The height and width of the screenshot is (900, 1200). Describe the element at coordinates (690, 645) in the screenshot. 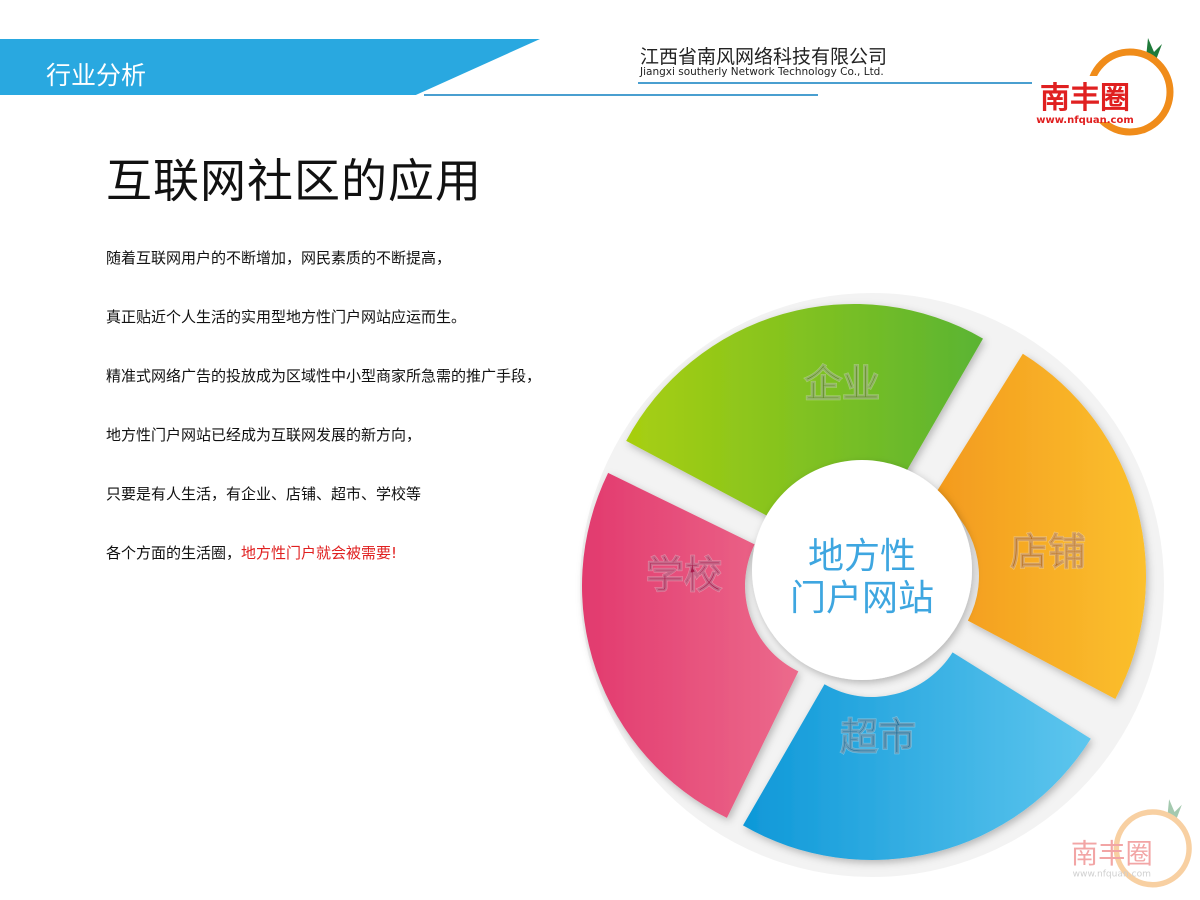

I see `segment-学校` at that location.